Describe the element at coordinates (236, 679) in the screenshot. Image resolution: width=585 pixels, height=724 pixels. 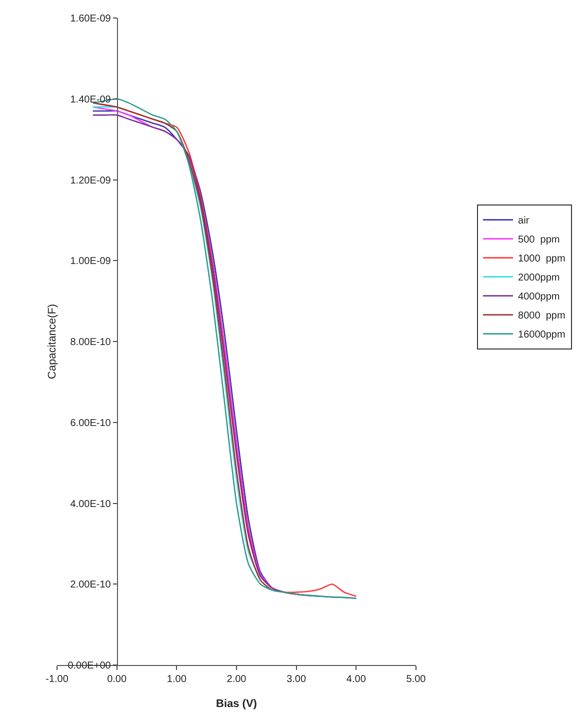
I see `x-tick-label: 2.00` at that location.